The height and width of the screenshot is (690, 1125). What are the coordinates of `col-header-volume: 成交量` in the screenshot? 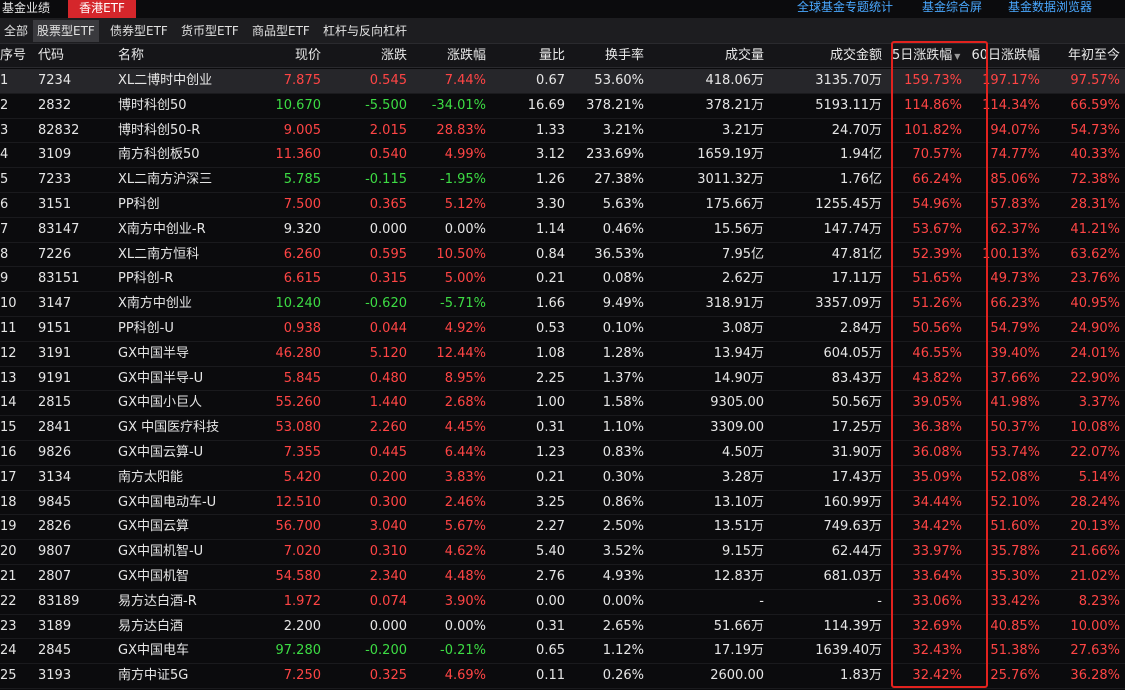 It's located at (744, 55).